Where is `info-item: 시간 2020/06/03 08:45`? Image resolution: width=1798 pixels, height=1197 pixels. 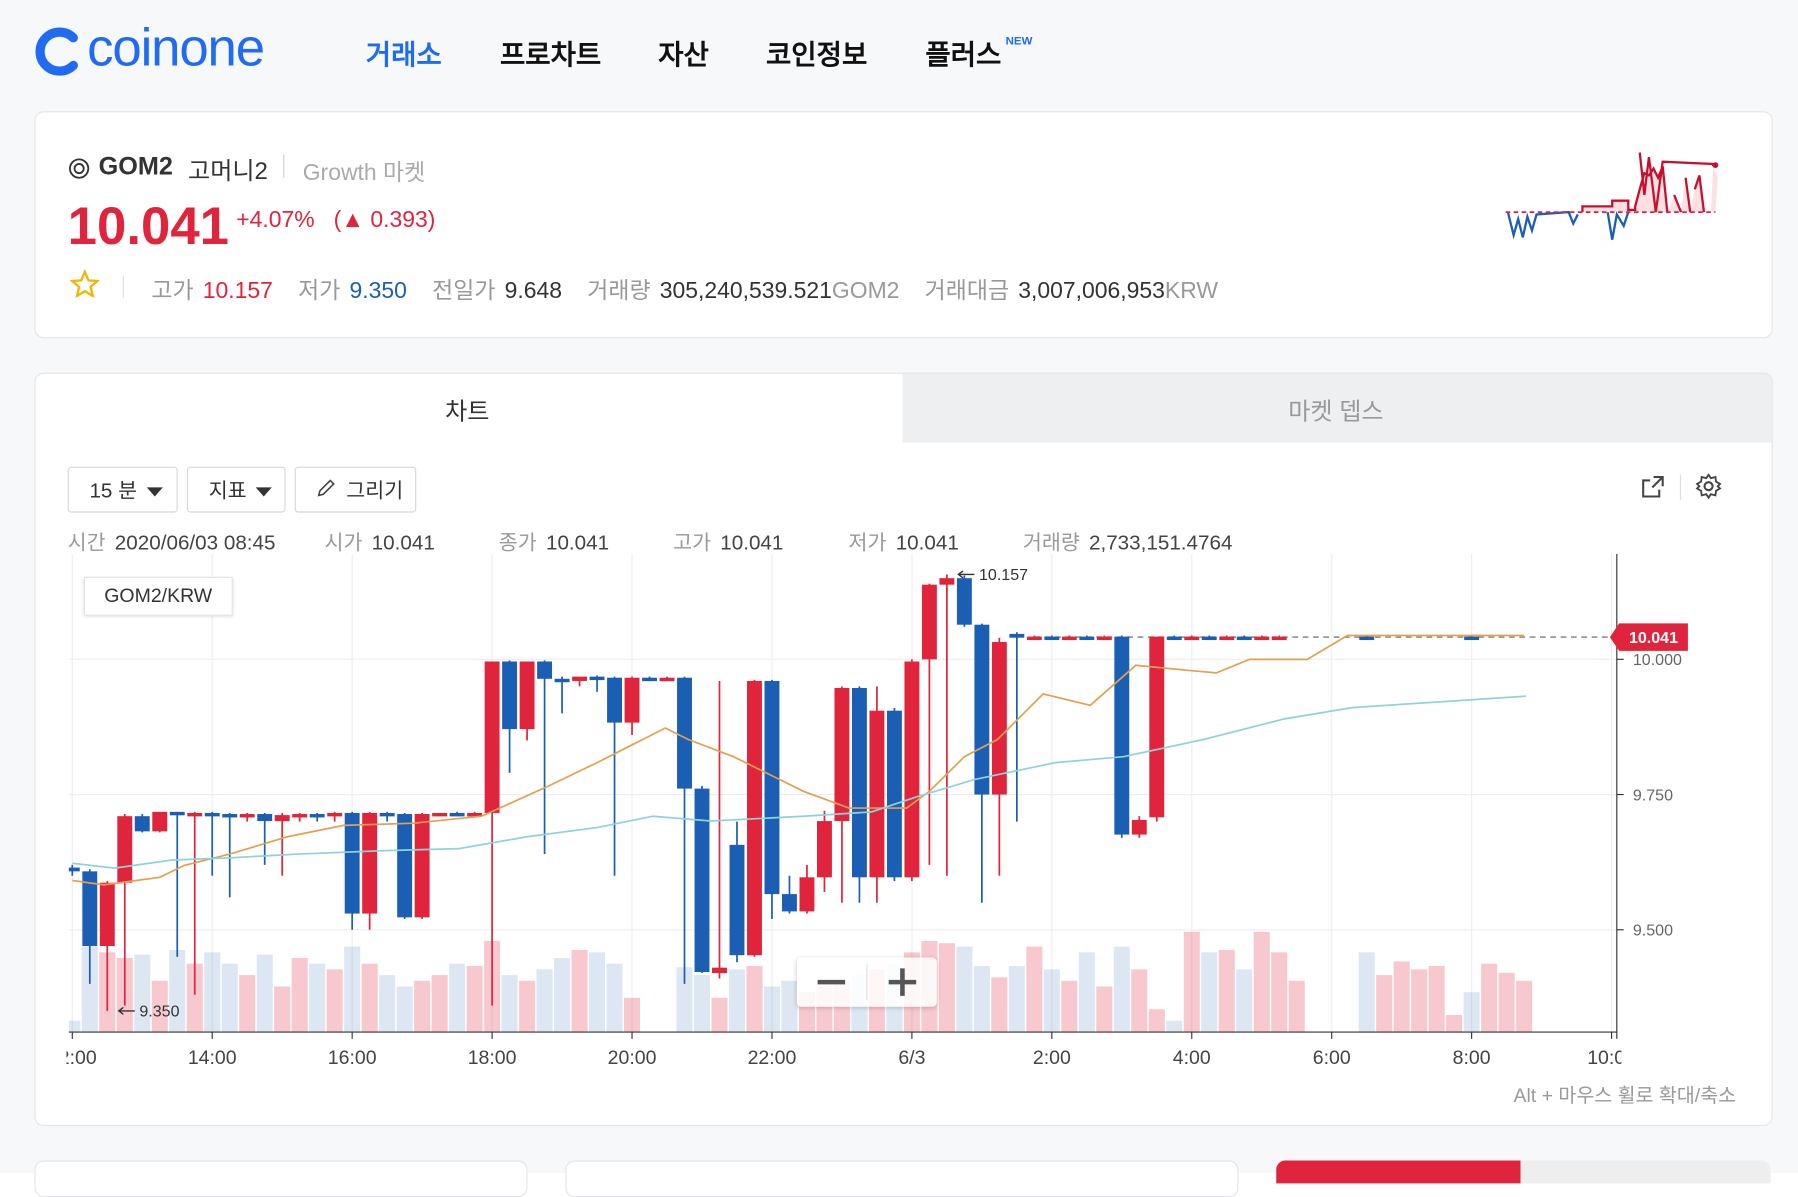
info-item: 시간 2020/06/03 08:45 is located at coordinates (172, 541).